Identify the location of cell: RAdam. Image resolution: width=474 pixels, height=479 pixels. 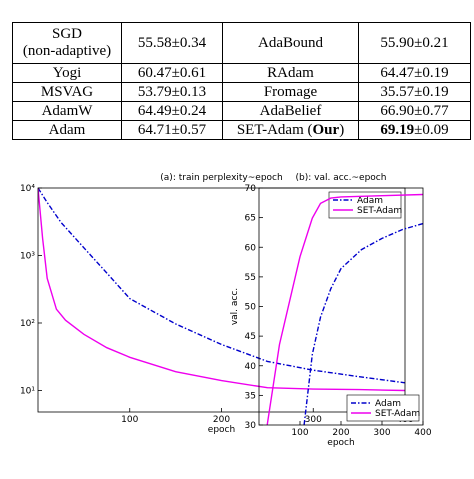
(290, 73).